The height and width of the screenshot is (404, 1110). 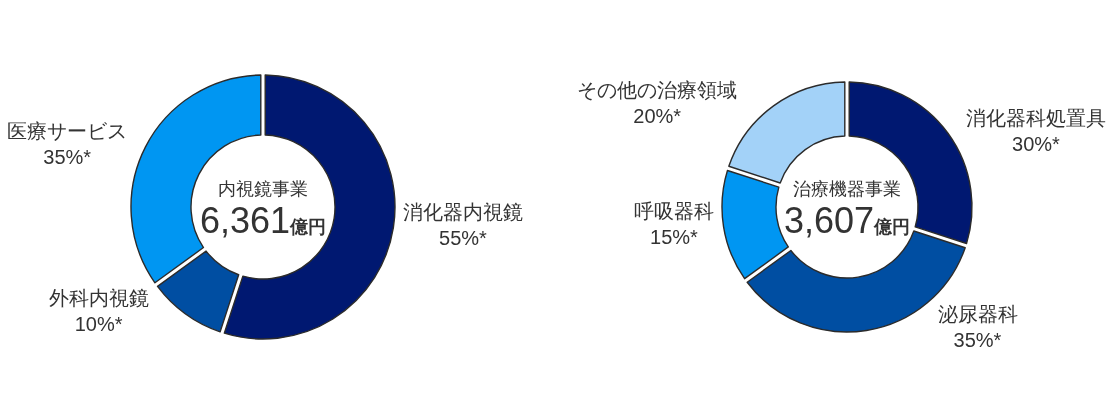 What do you see at coordinates (674, 210) in the screenshot?
I see `slice-label: 呼吸器科` at bounding box center [674, 210].